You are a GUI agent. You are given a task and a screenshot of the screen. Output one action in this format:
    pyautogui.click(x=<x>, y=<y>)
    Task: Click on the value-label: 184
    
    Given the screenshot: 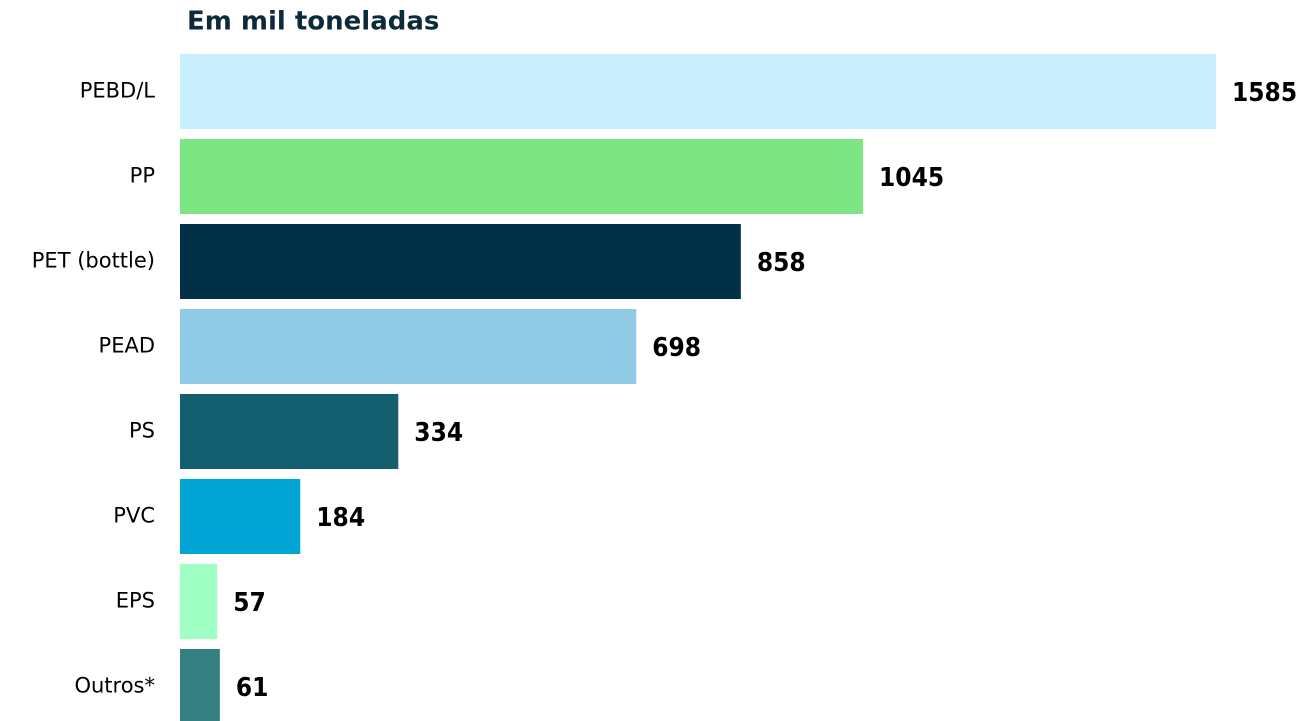 What is the action you would take?
    pyautogui.click(x=340, y=518)
    